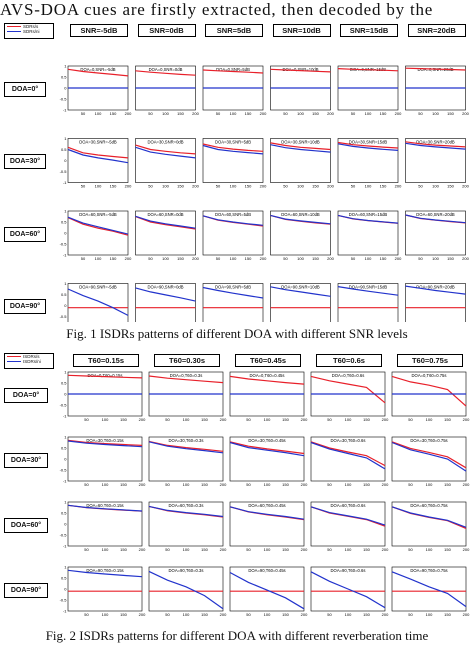  What do you see at coordinates (103, 461) in the screenshot?
I see `subplot: DOA=30,T60=0.15s 1 0.5 0 -0.5 -1 50 100 150 200` at bounding box center [103, 461].